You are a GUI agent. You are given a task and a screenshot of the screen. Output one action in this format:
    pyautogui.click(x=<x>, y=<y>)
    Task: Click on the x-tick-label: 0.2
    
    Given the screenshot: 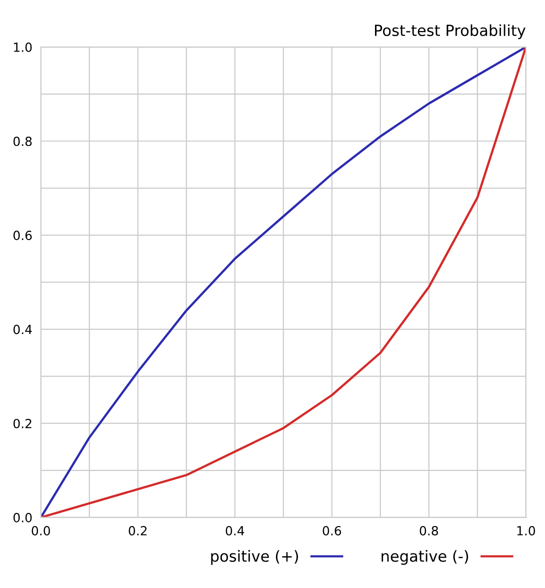 What is the action you would take?
    pyautogui.click(x=137, y=531)
    